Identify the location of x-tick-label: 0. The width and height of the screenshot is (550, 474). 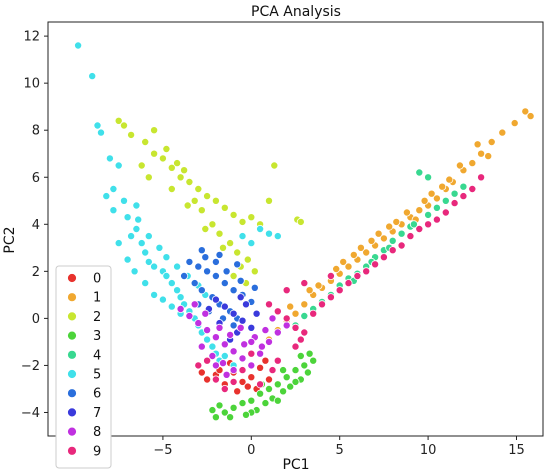
(251, 450).